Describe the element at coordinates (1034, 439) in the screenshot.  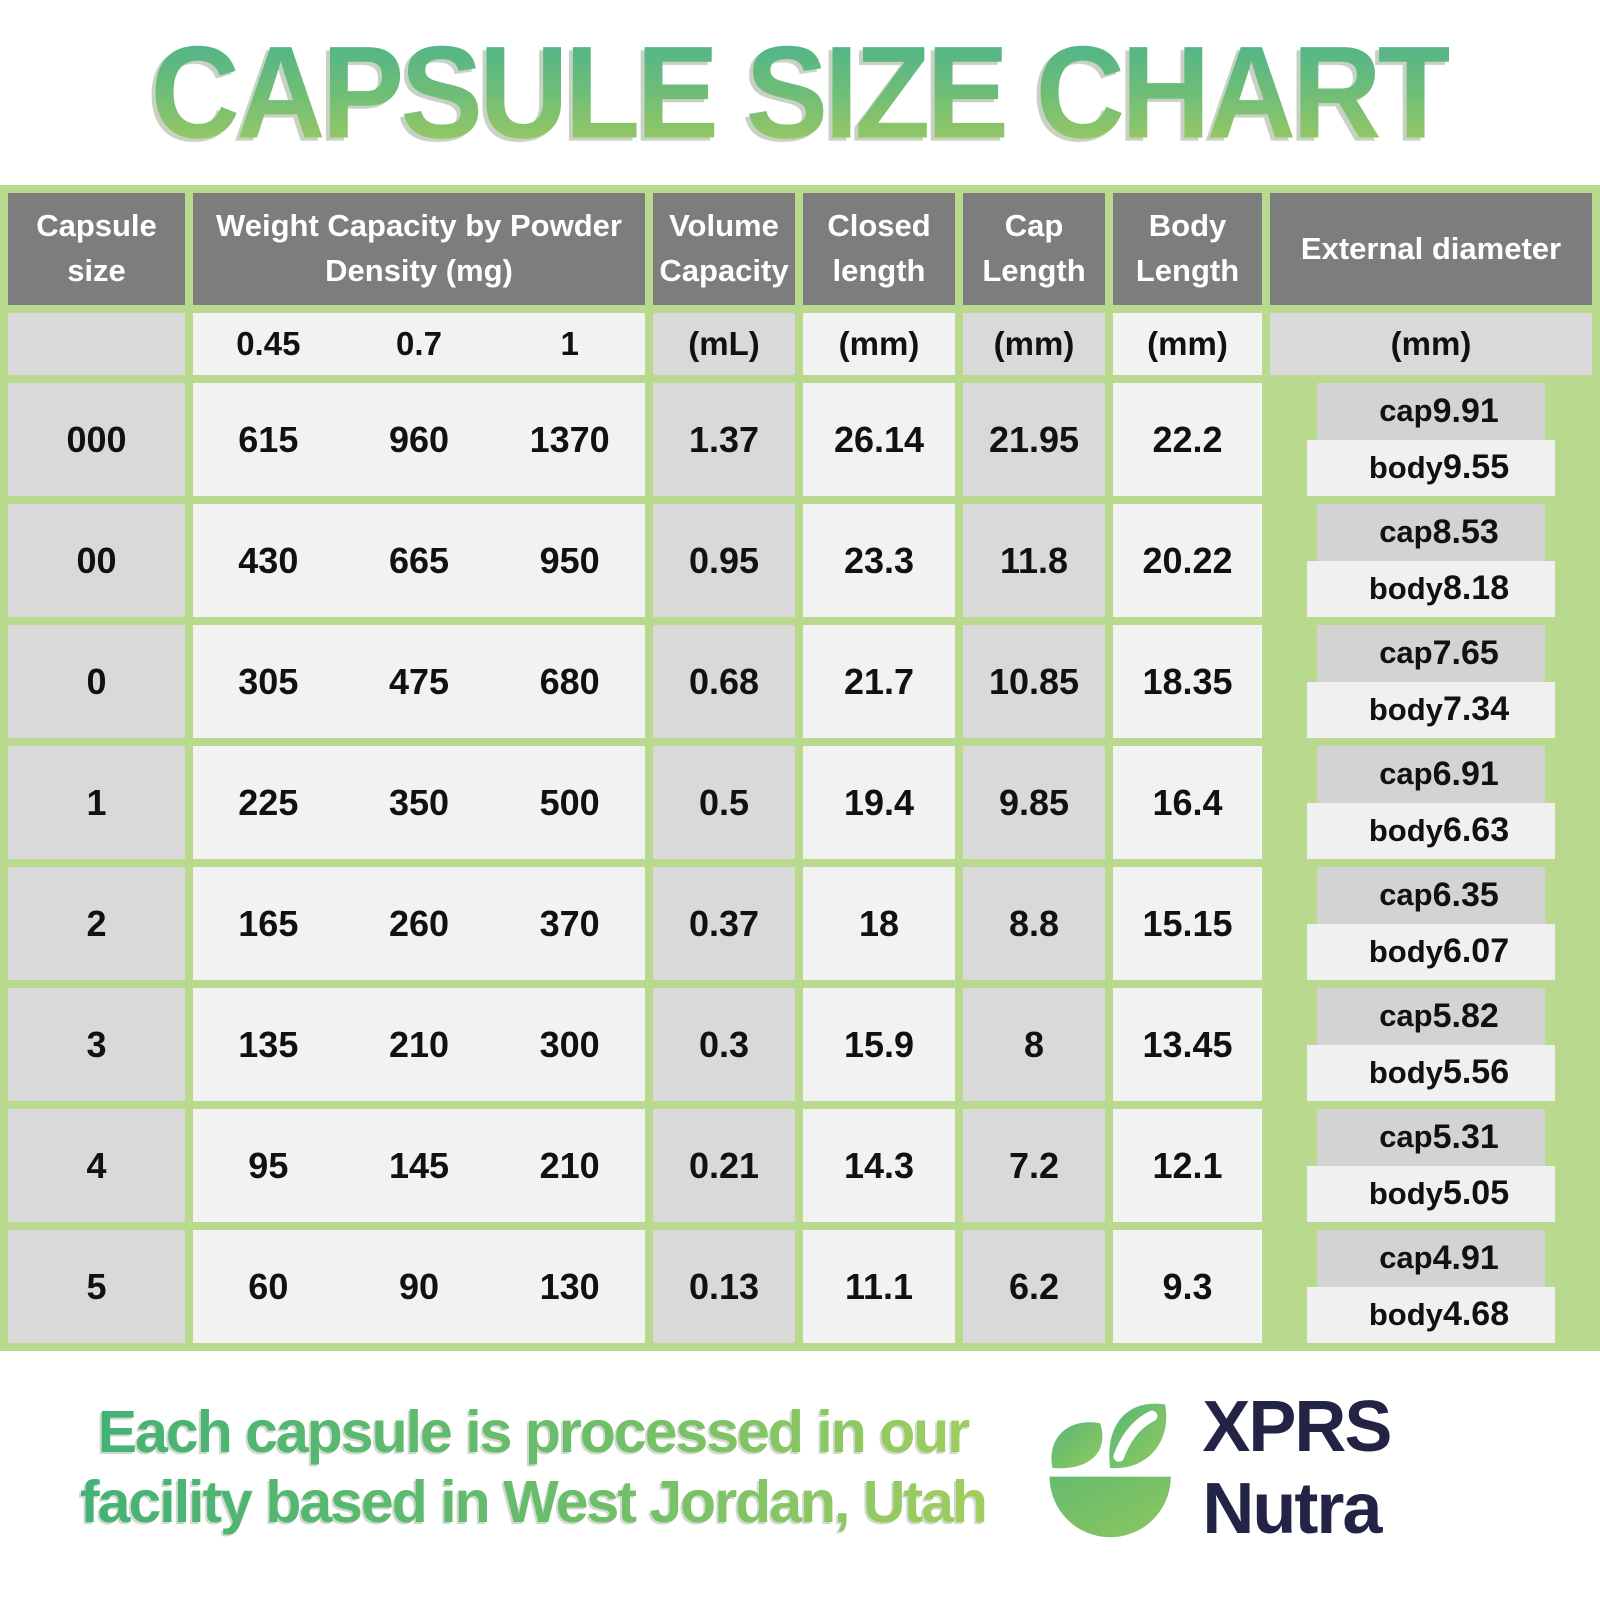
I see `cell-cap-length: 21.95` at that location.